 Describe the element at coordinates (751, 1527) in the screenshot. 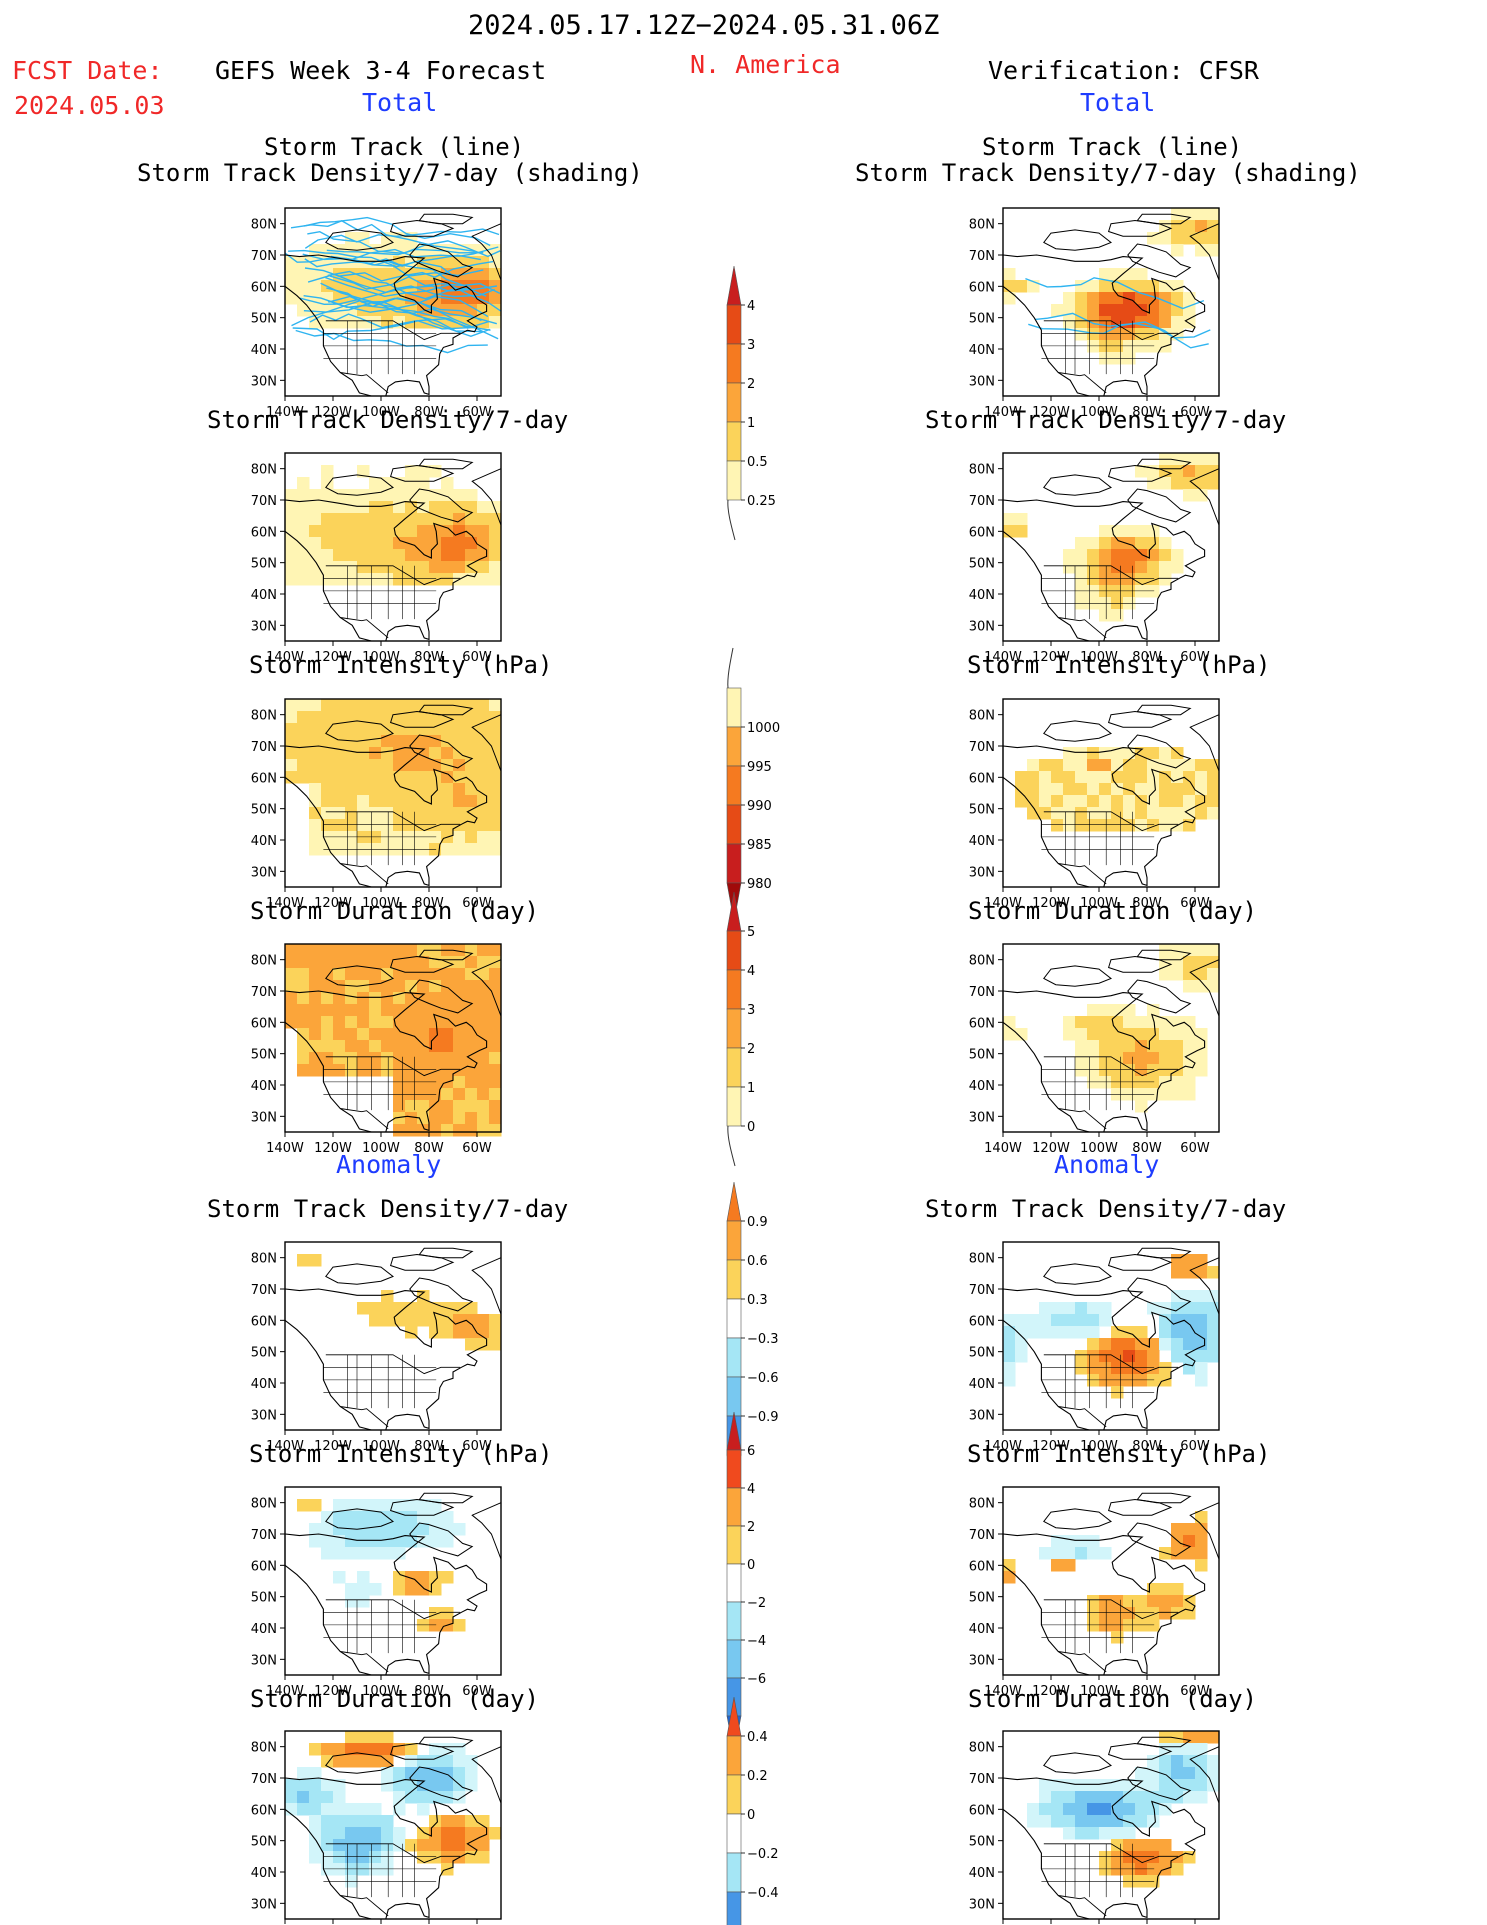

I see `colorbar-label: 2` at that location.